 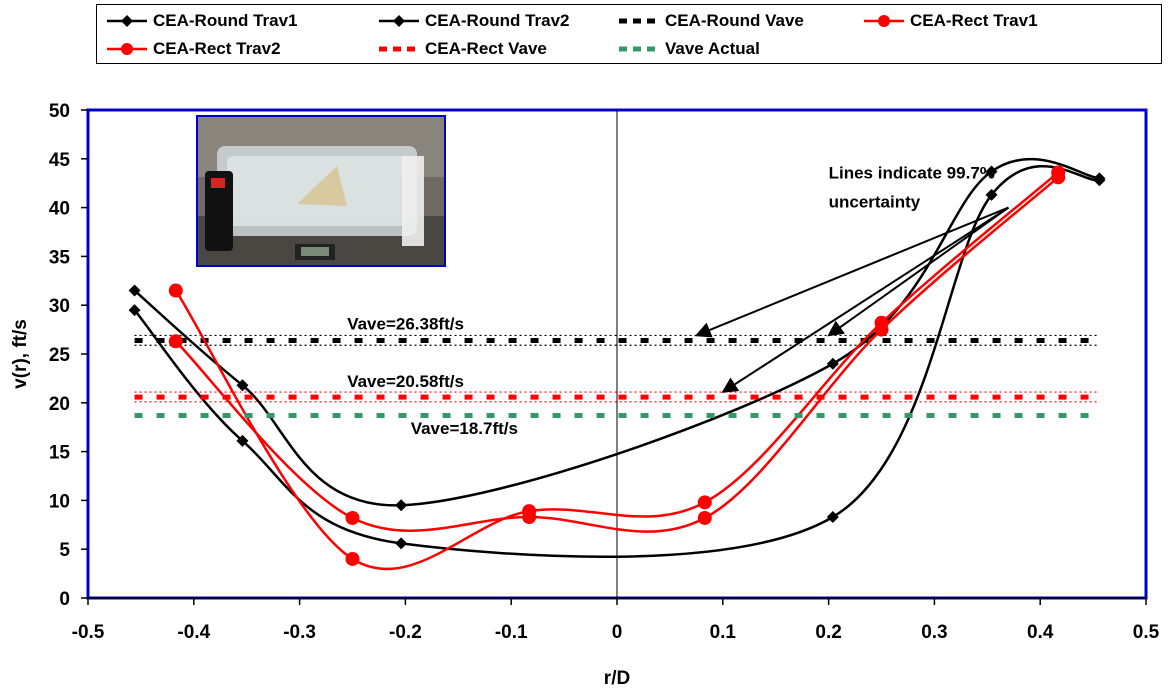 I want to click on y-tick-label: 5, so click(x=64, y=550).